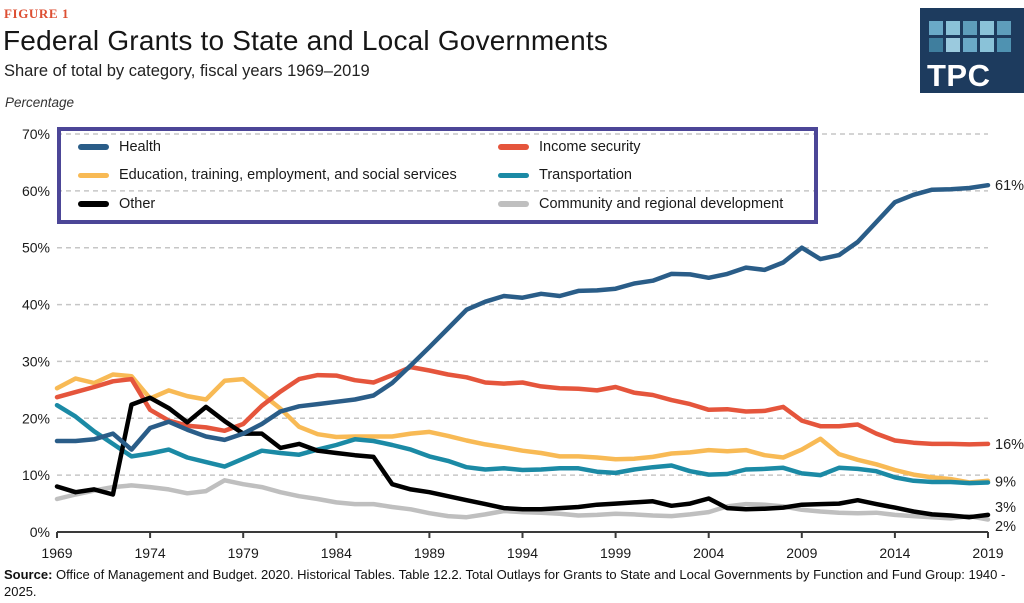 Image resolution: width=1024 pixels, height=603 pixels. I want to click on y-tick-label: 40%, so click(36, 305).